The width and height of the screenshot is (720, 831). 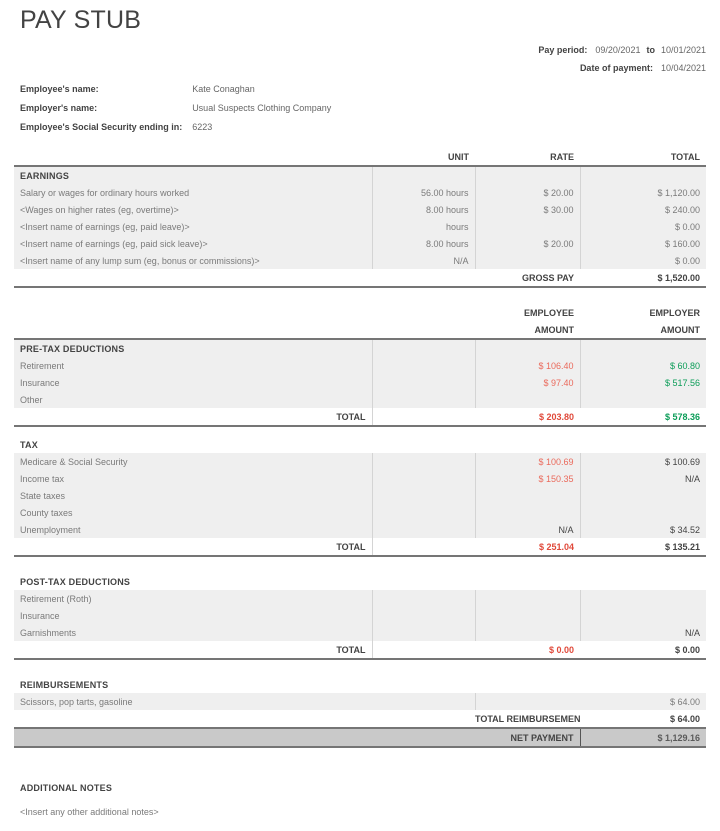 I want to click on tax-row-employer: N/A, so click(x=642, y=478).